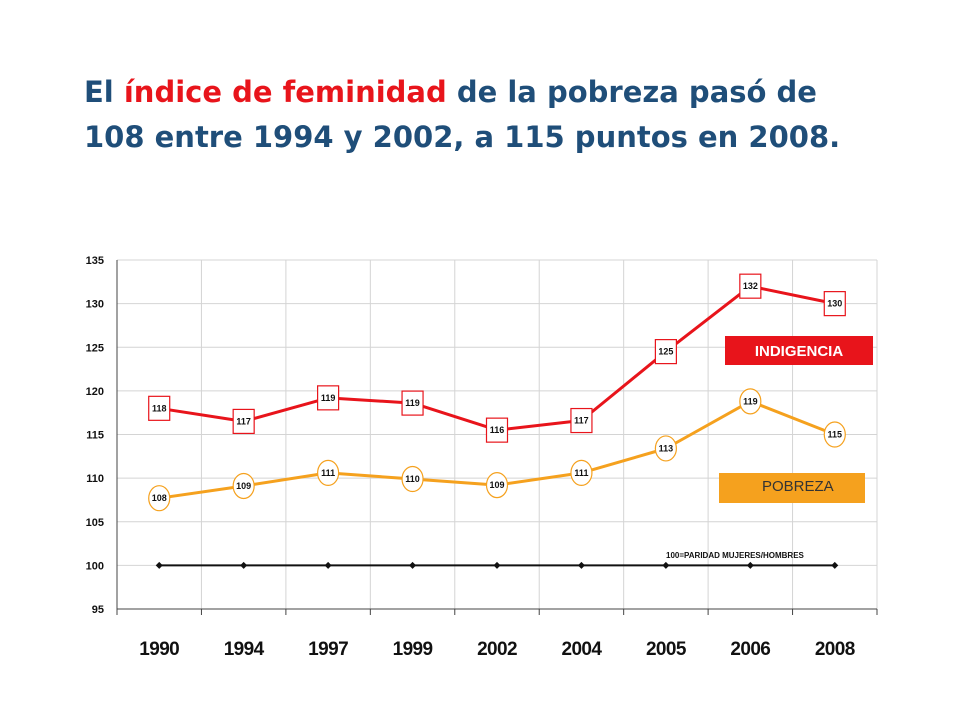 This screenshot has width=960, height=720. I want to click on legend-pobreza-label: POBREZA, so click(798, 486).